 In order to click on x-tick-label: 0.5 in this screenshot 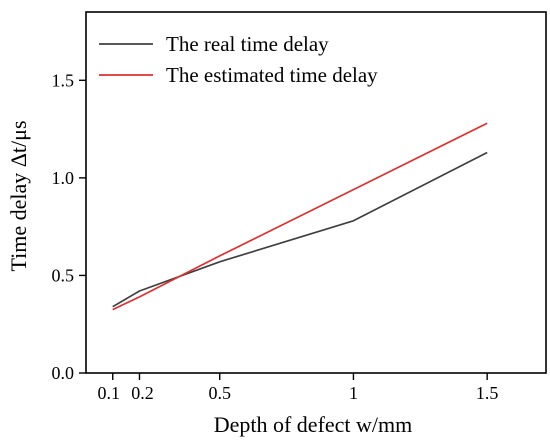, I will do `click(219, 393)`.